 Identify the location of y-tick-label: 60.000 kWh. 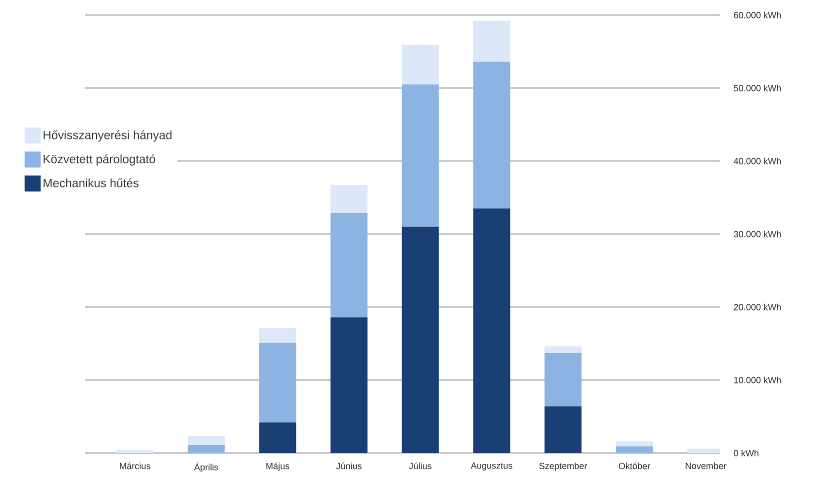
(757, 15).